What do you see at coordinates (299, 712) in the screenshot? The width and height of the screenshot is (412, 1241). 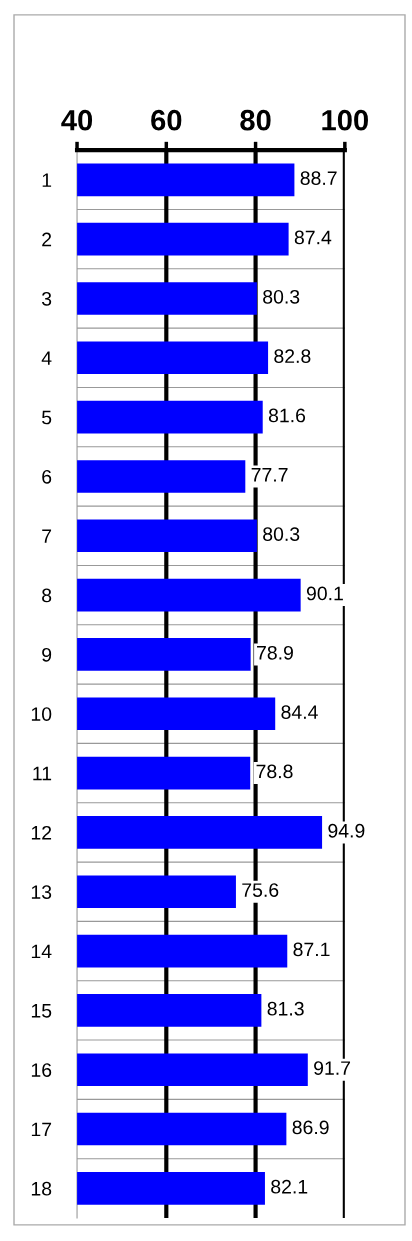 I see `data-label: 84.4` at bounding box center [299, 712].